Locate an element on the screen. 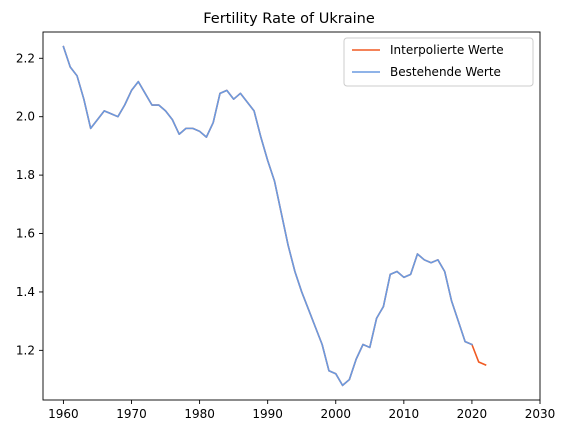 This screenshot has width=565, height=435. legend-label-0: Interpolierte Werte is located at coordinates (447, 50).